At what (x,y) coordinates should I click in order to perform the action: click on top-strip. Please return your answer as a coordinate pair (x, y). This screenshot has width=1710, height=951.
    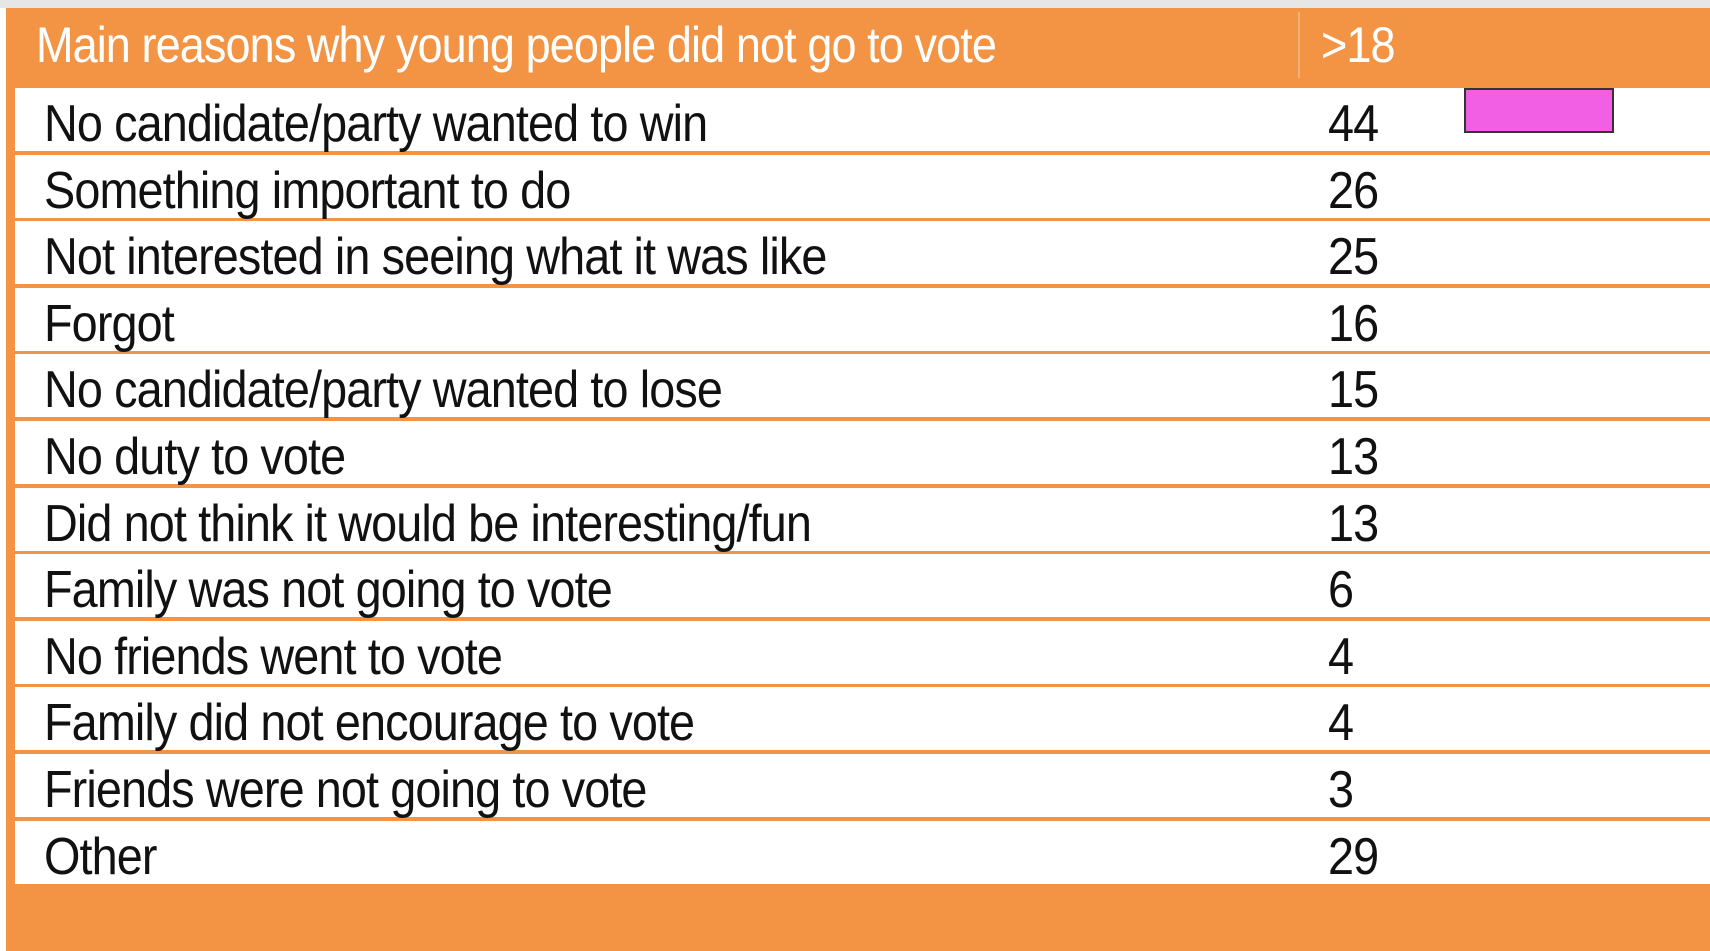
    Looking at the image, I should click on (855, 4).